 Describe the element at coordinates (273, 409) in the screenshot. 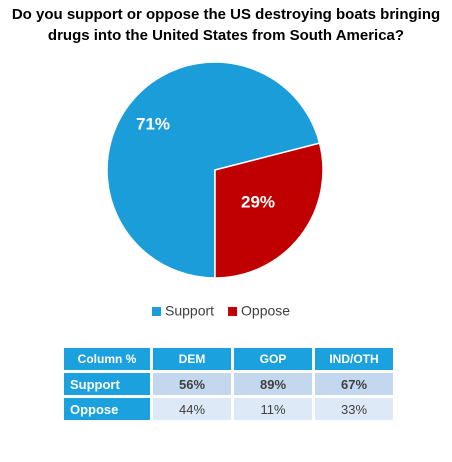

I see `table-cell: 11%` at that location.